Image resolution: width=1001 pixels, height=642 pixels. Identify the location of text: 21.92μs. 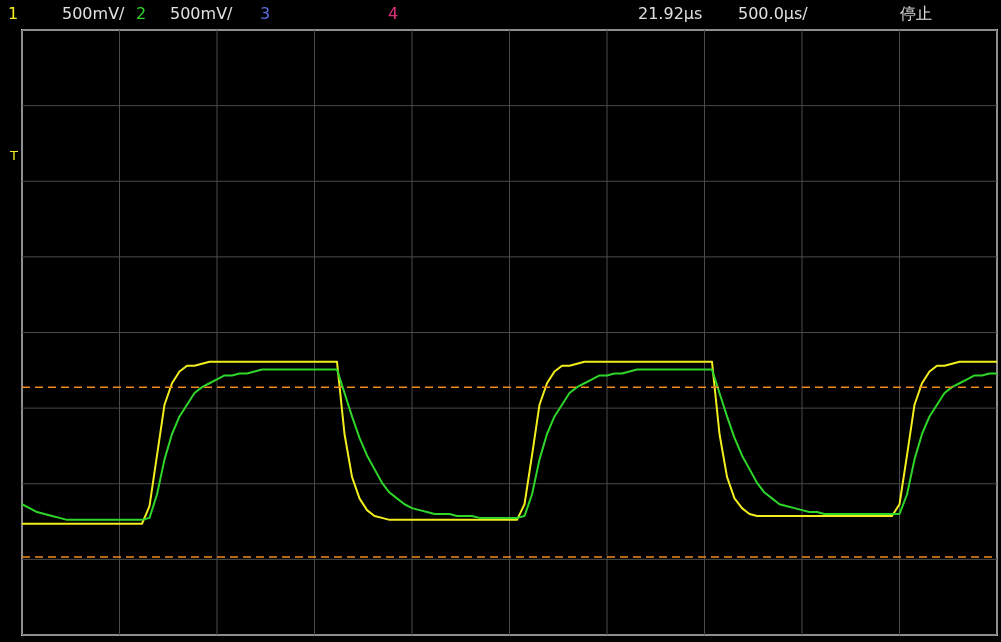
(670, 13).